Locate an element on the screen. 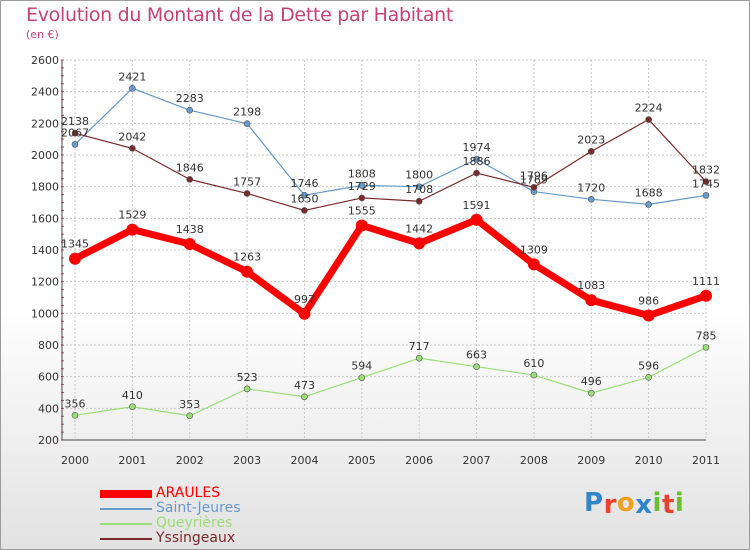 This screenshot has height=550, width=750. data-label-saint-jeures: 1808 is located at coordinates (362, 173).